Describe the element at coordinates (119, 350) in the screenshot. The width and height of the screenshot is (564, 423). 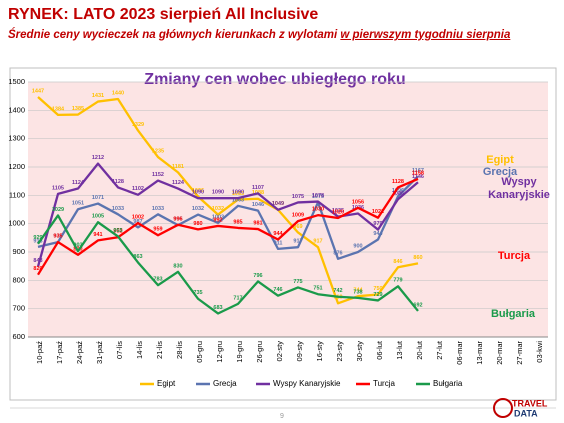
I see `x-tick-label: 07-lis` at that location.